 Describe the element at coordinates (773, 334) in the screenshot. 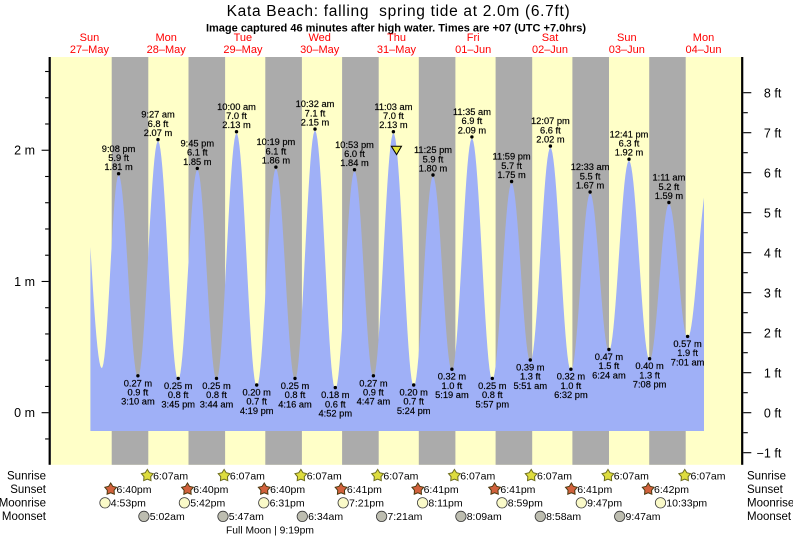

I see `svg-text: 2 ft` at that location.